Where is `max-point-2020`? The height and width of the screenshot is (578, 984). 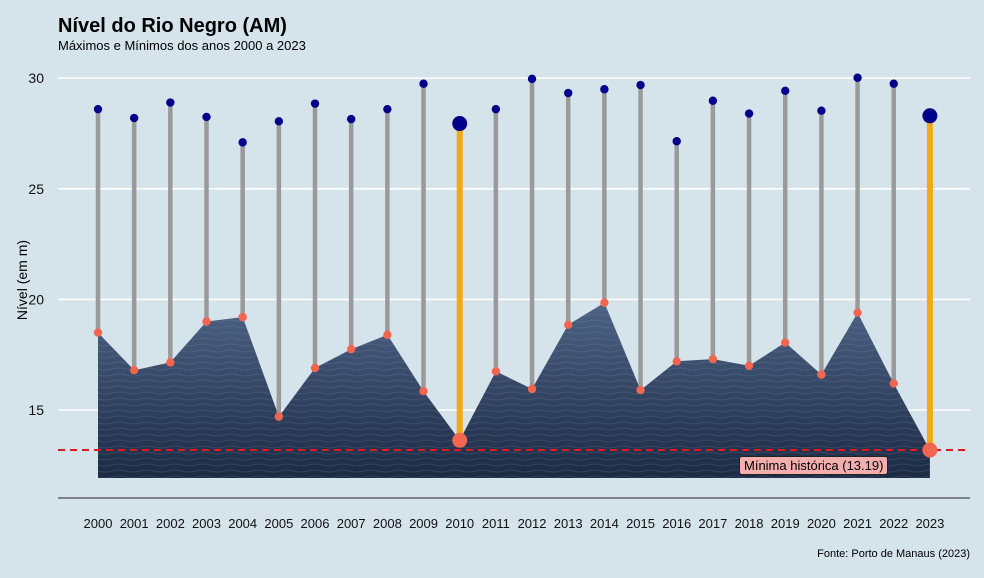 max-point-2020 is located at coordinates (821, 110).